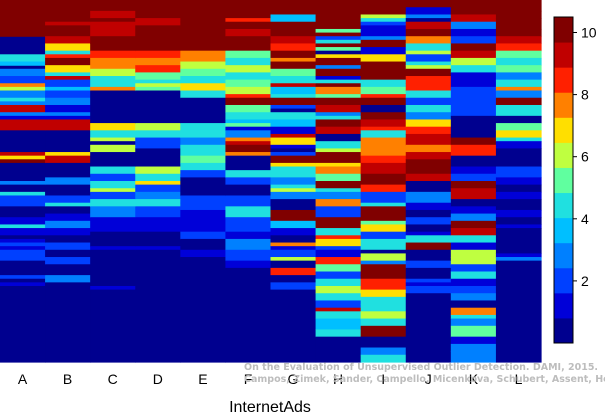 This screenshot has width=605, height=413. Describe the element at coordinates (68, 181) in the screenshot. I see `heatmap-column-B` at that location.